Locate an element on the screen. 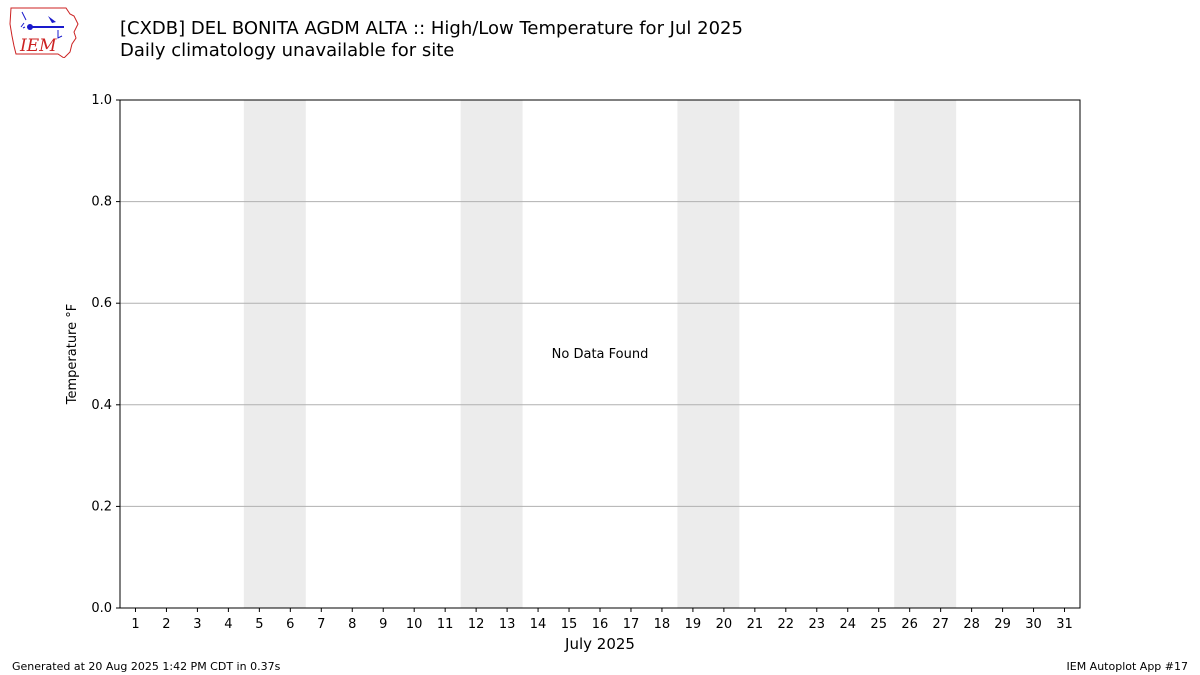 This screenshot has height=675, width=1200. x-tick-label: 1 is located at coordinates (135, 624).